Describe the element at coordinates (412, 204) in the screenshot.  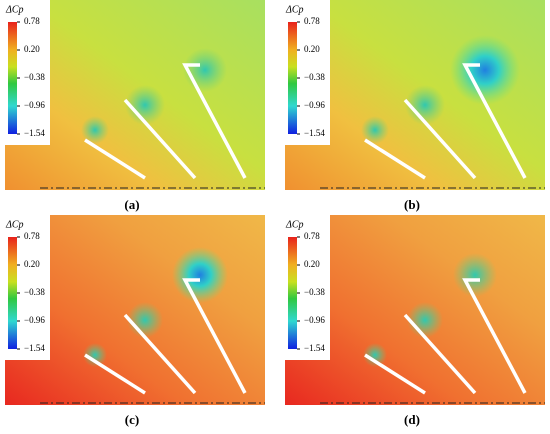
I see `caption: (b)` at that location.